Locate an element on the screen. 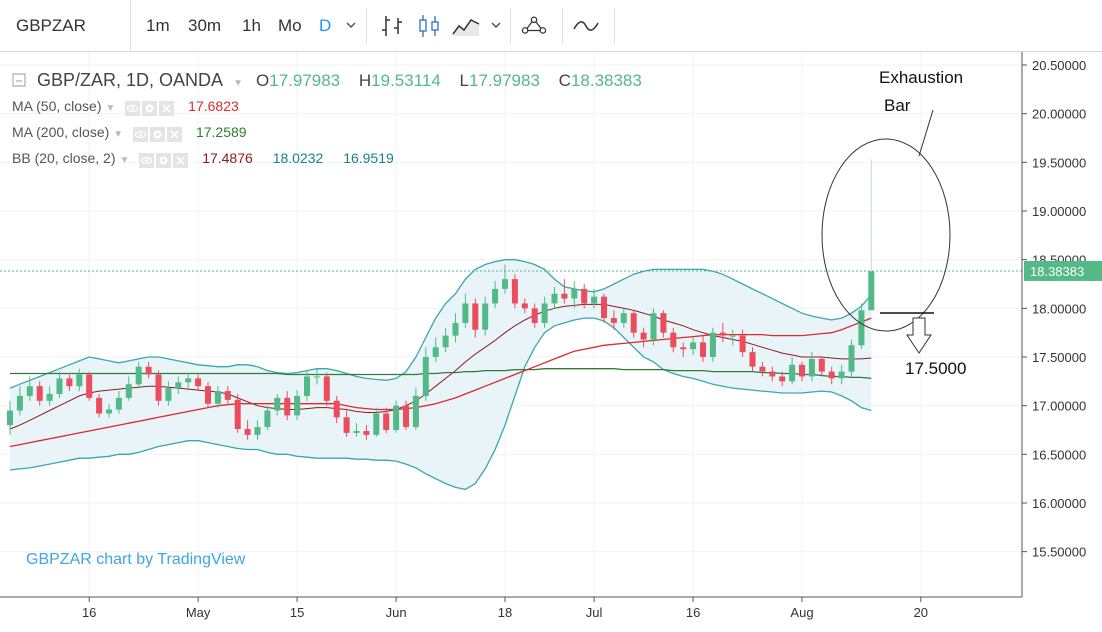 This screenshot has width=1102, height=632. level-label: 17.5000 is located at coordinates (935, 368).